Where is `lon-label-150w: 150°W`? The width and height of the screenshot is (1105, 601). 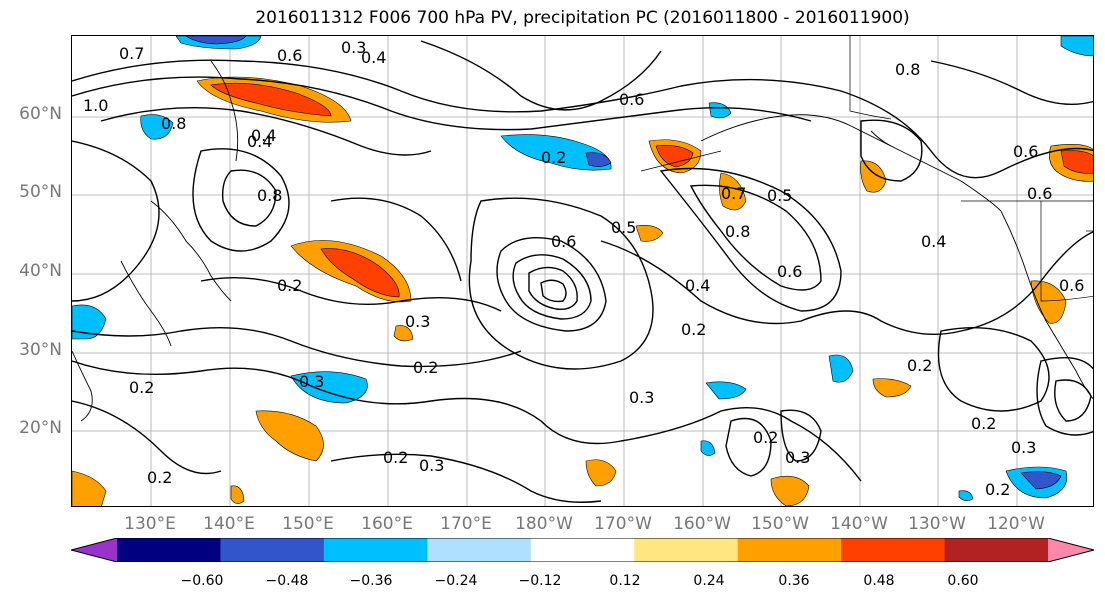 lon-label-150w: 150°W is located at coordinates (780, 524).